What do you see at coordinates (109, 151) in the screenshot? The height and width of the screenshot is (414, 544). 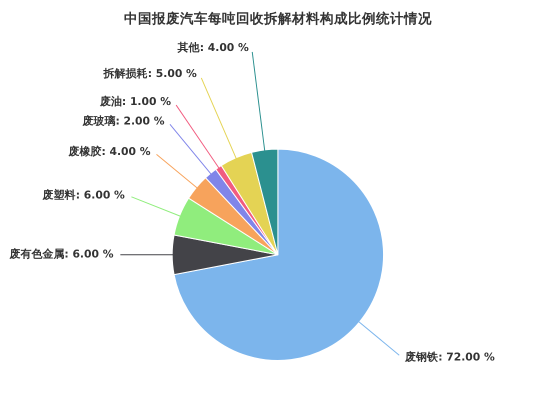 I see `slice-label: 废橡胶: 4.00 %` at bounding box center [109, 151].